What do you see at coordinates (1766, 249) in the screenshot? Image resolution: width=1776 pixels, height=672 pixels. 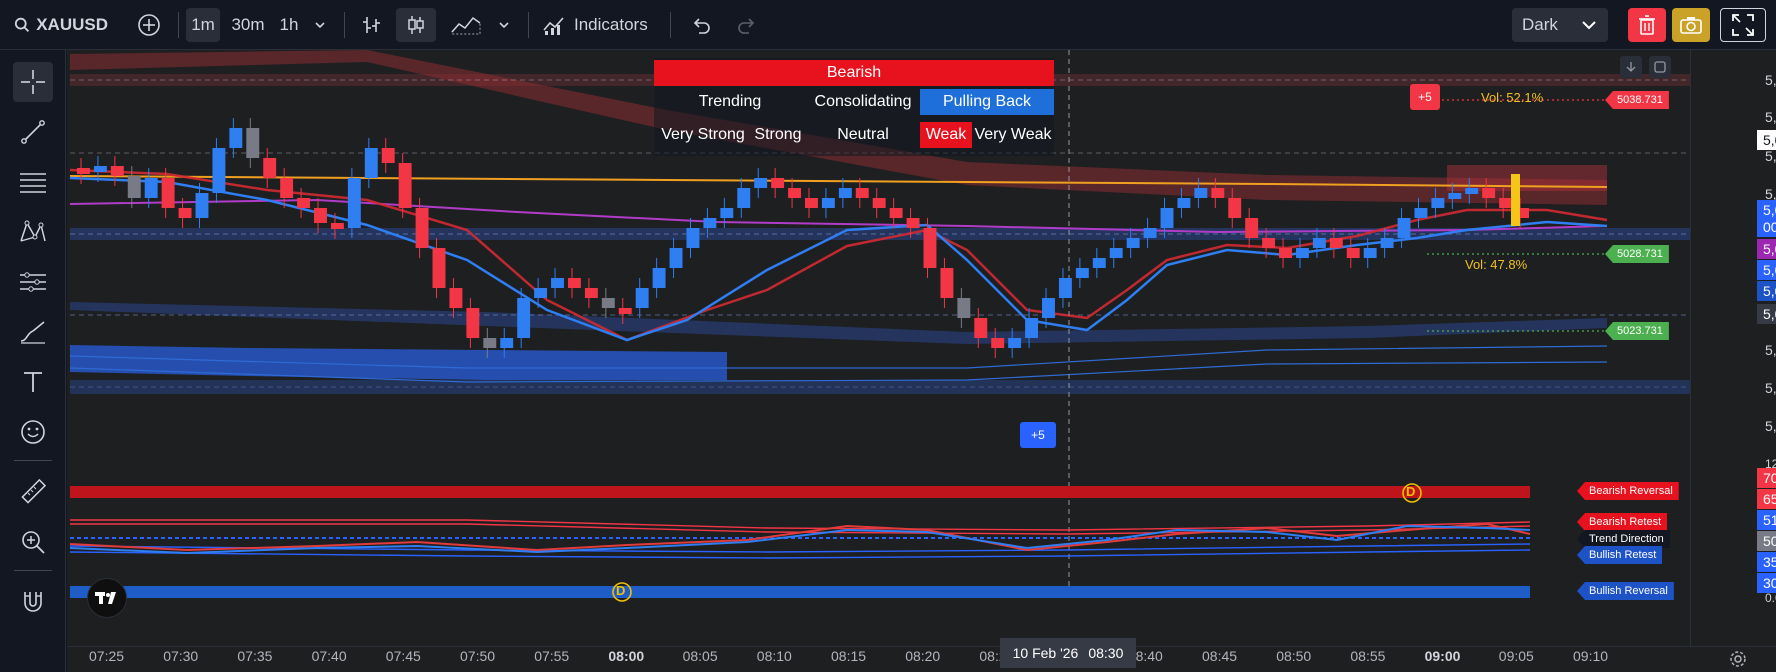 I see `price-badge-purple: 5,030.534` at bounding box center [1766, 249].